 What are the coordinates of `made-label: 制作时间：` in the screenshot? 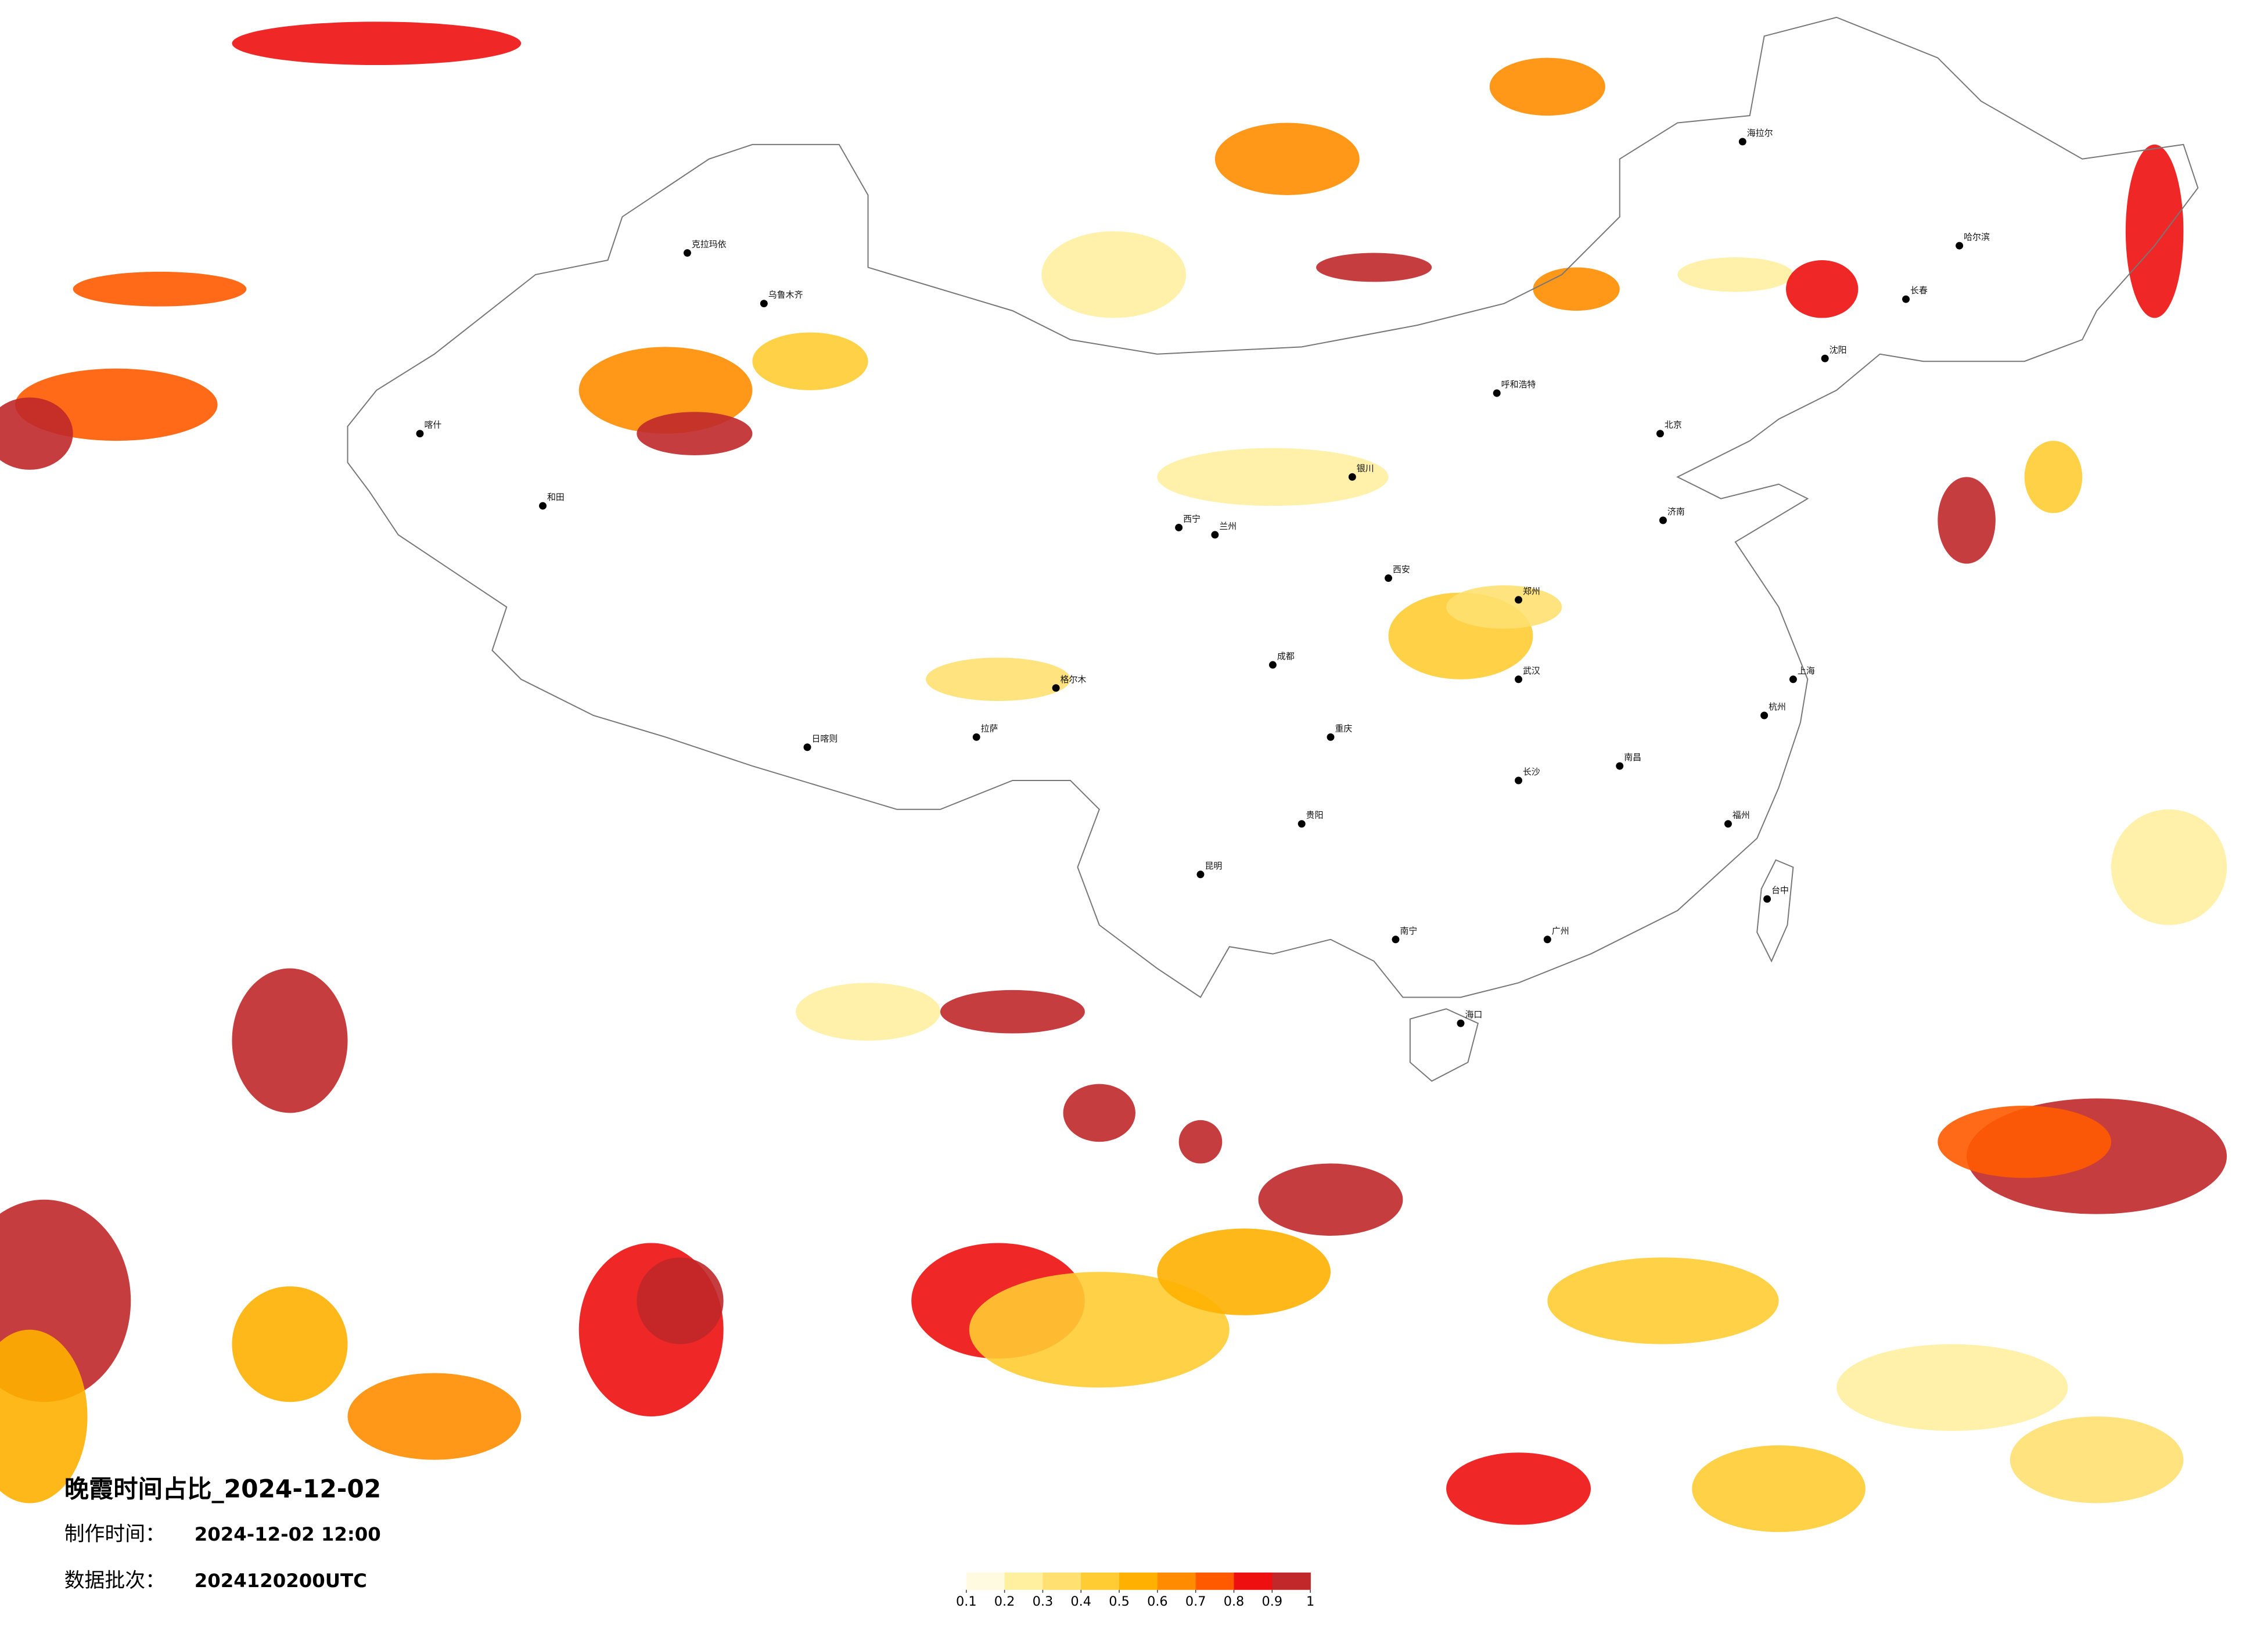 It's located at (115, 1534).